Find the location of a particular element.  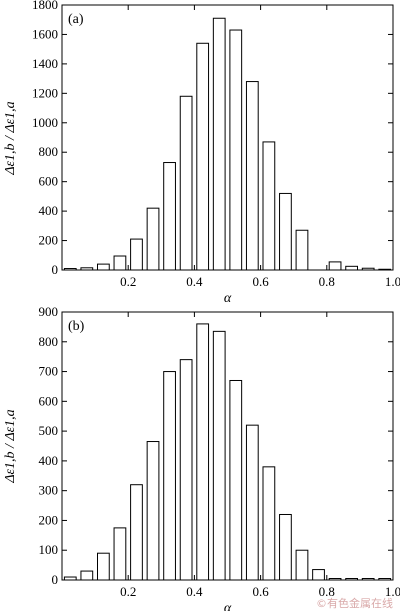

y-tick-label: 700 is located at coordinates (49, 371).